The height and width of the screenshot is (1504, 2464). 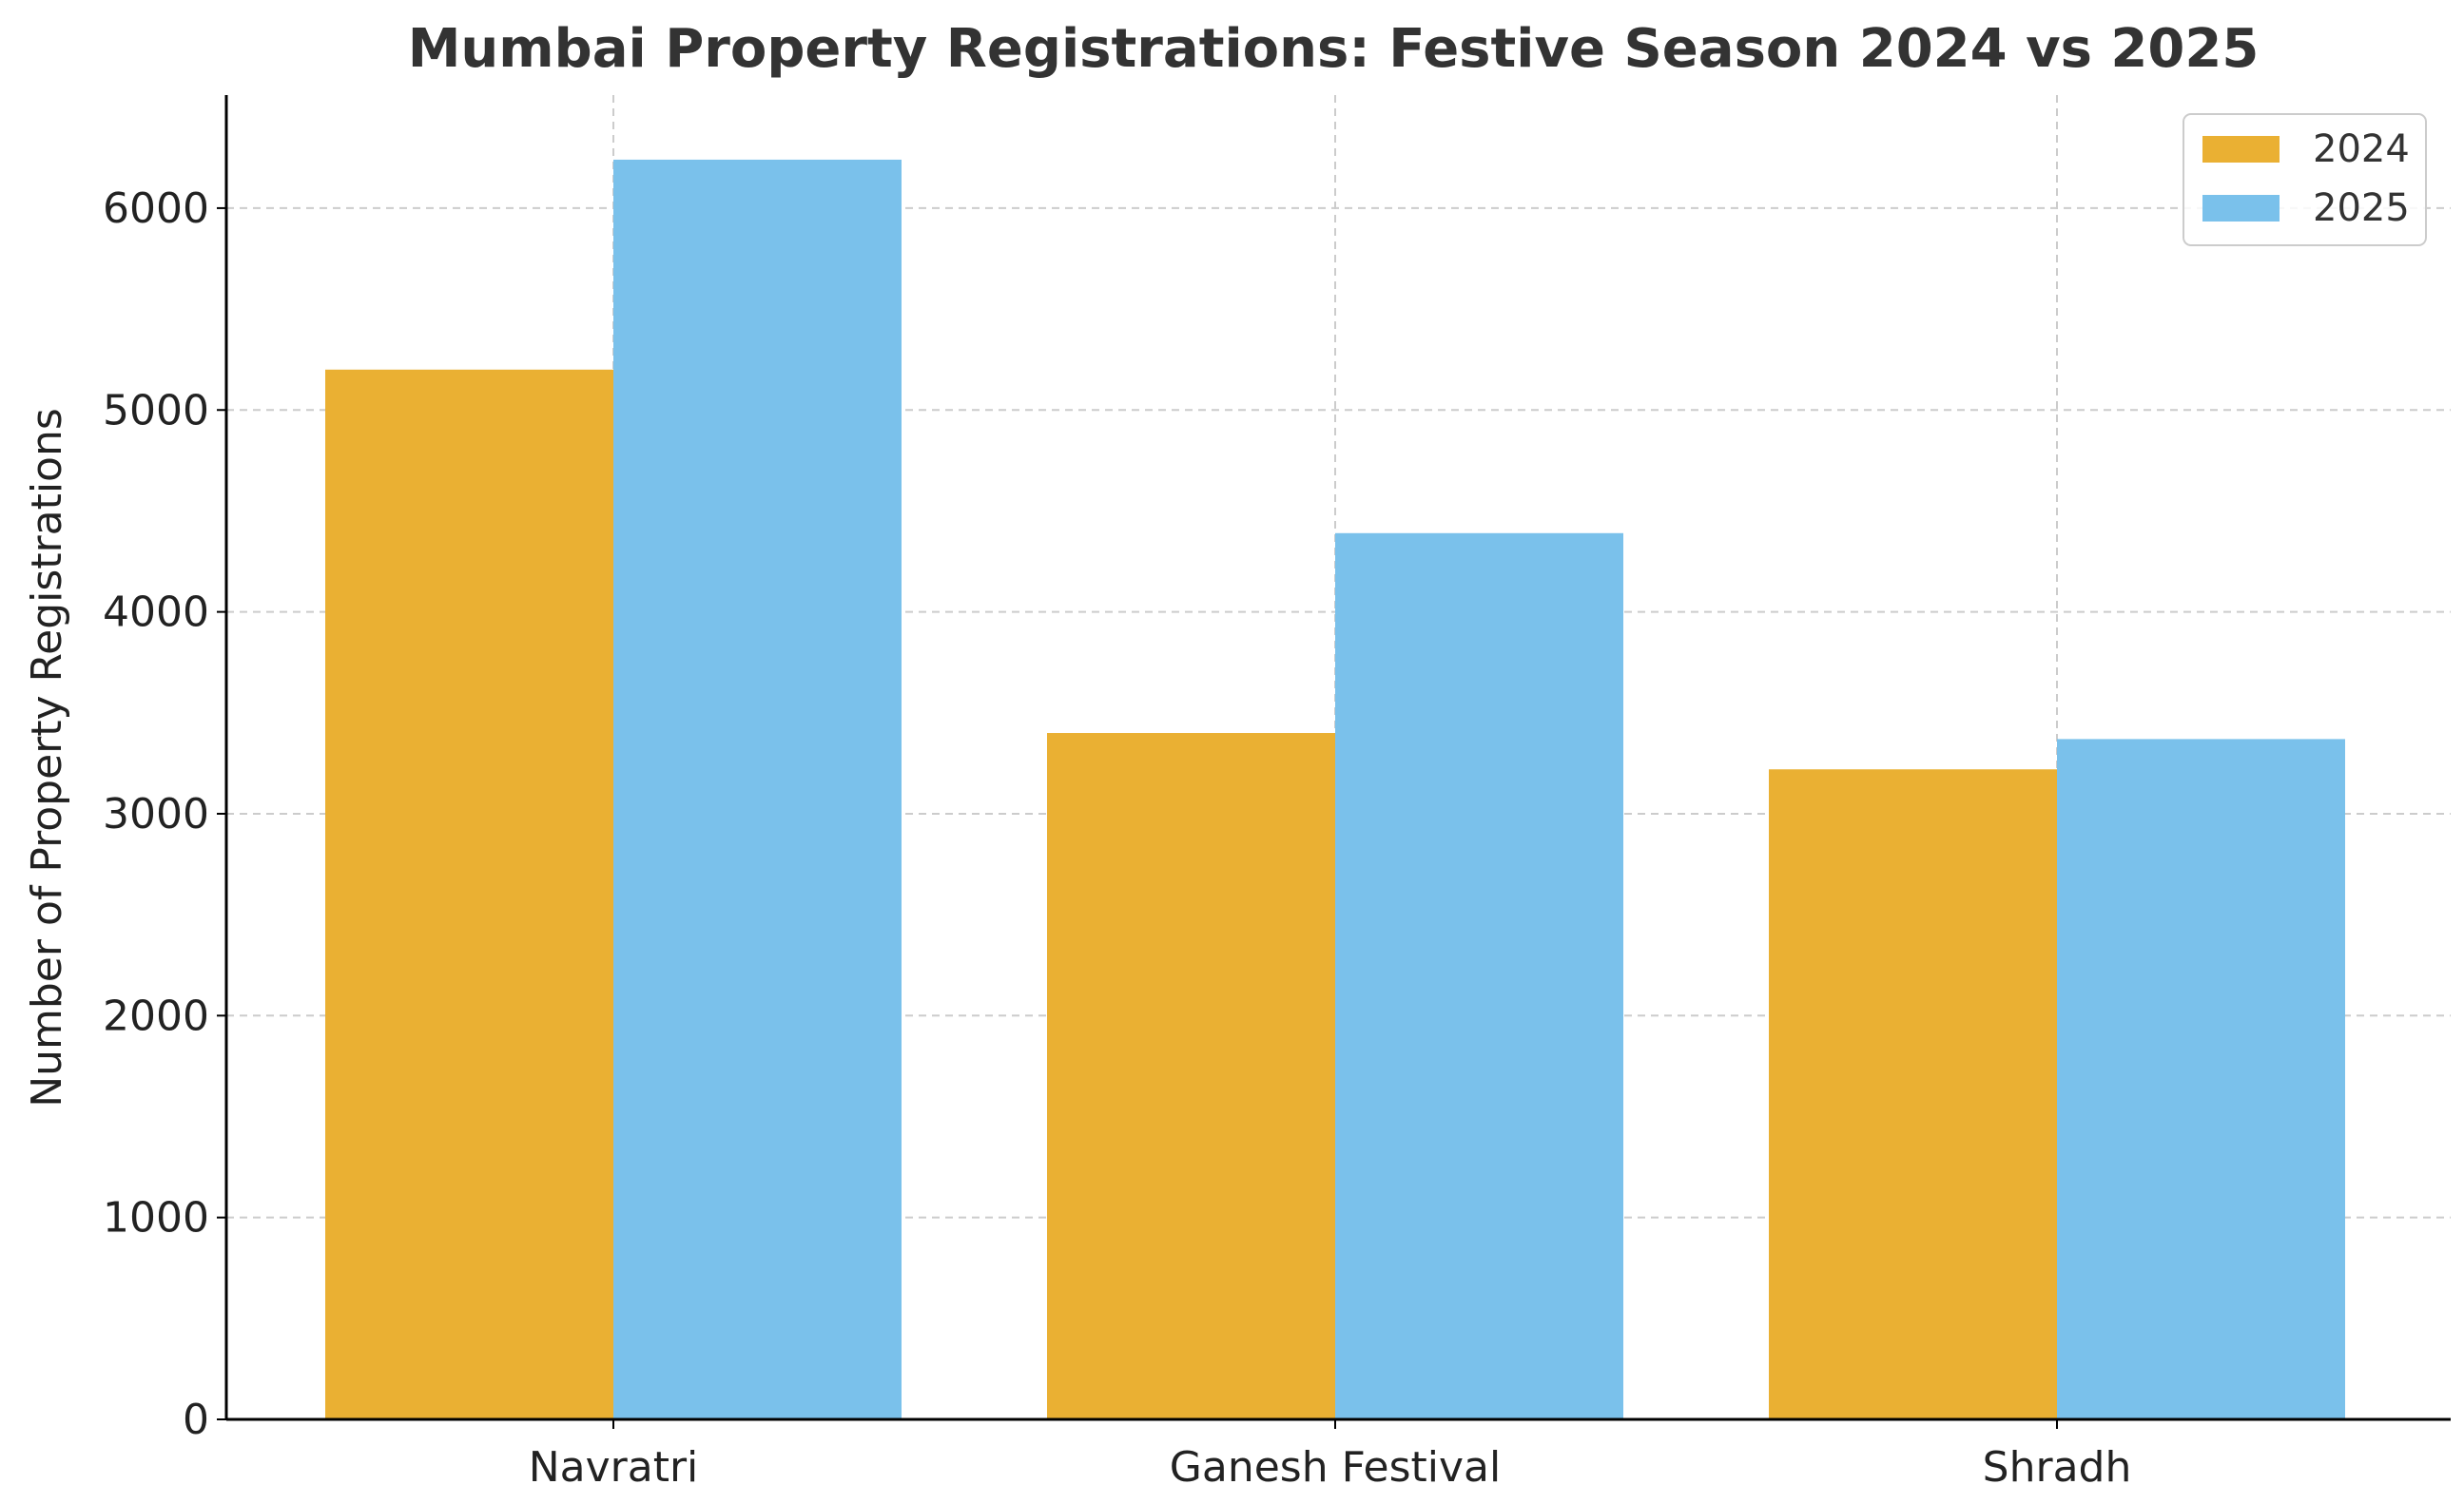 What do you see at coordinates (469, 894) in the screenshot?
I see `bar-2024-navratri` at bounding box center [469, 894].